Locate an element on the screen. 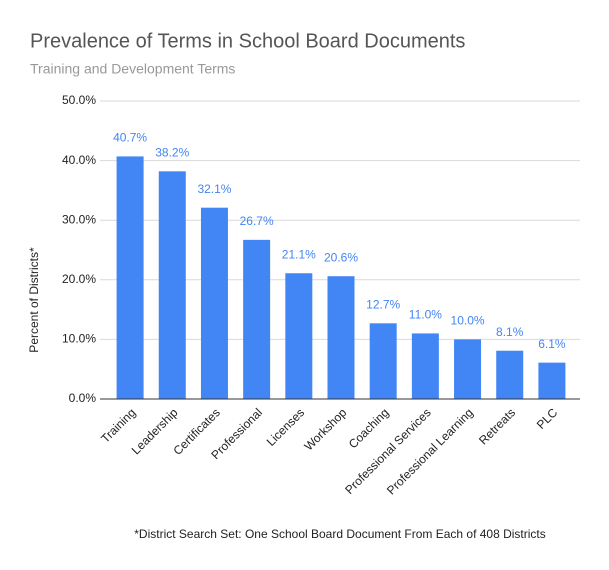  y-axis-label: Percent of Districts* is located at coordinates (34, 300).